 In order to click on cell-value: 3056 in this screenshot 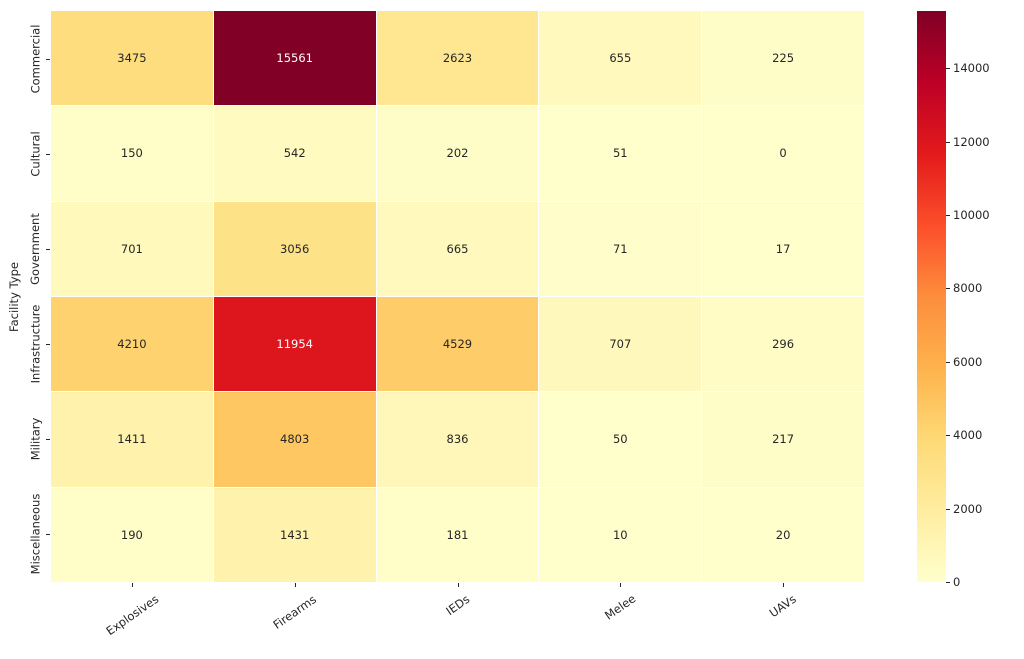, I will do `click(295, 248)`.